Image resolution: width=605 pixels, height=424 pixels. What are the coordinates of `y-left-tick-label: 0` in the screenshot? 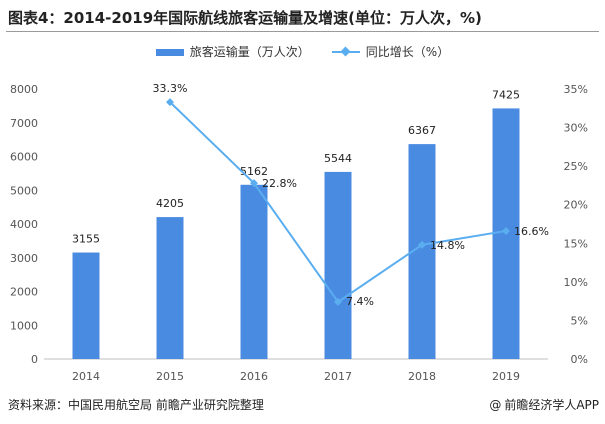 It's located at (34, 359).